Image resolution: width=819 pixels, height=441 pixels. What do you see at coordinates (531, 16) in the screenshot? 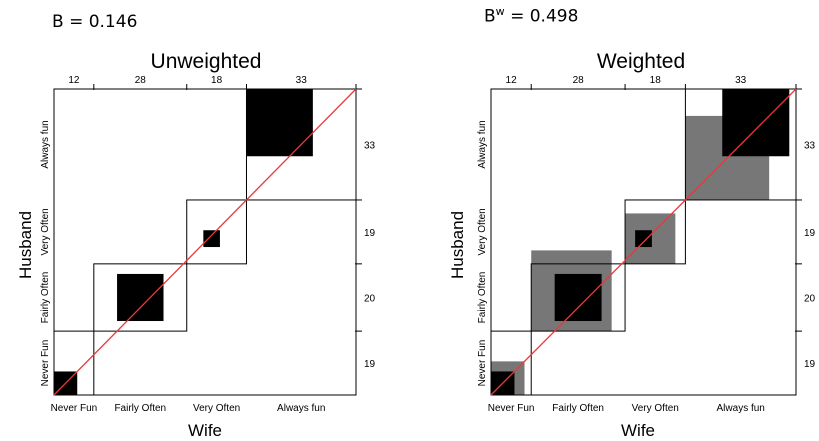
I see `statistic-weighted: Bw = 0.498` at bounding box center [531, 16].